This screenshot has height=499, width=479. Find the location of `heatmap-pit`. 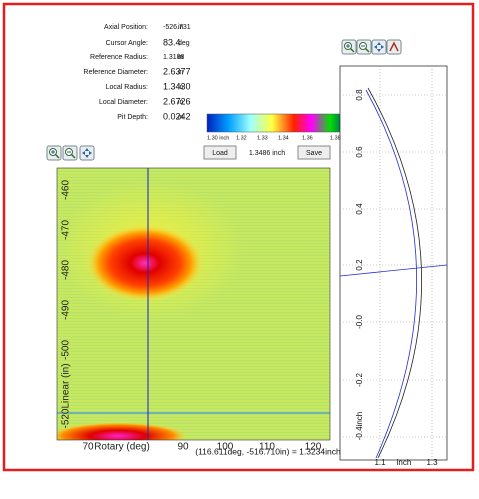

heatmap-pit is located at coordinates (145, 263).